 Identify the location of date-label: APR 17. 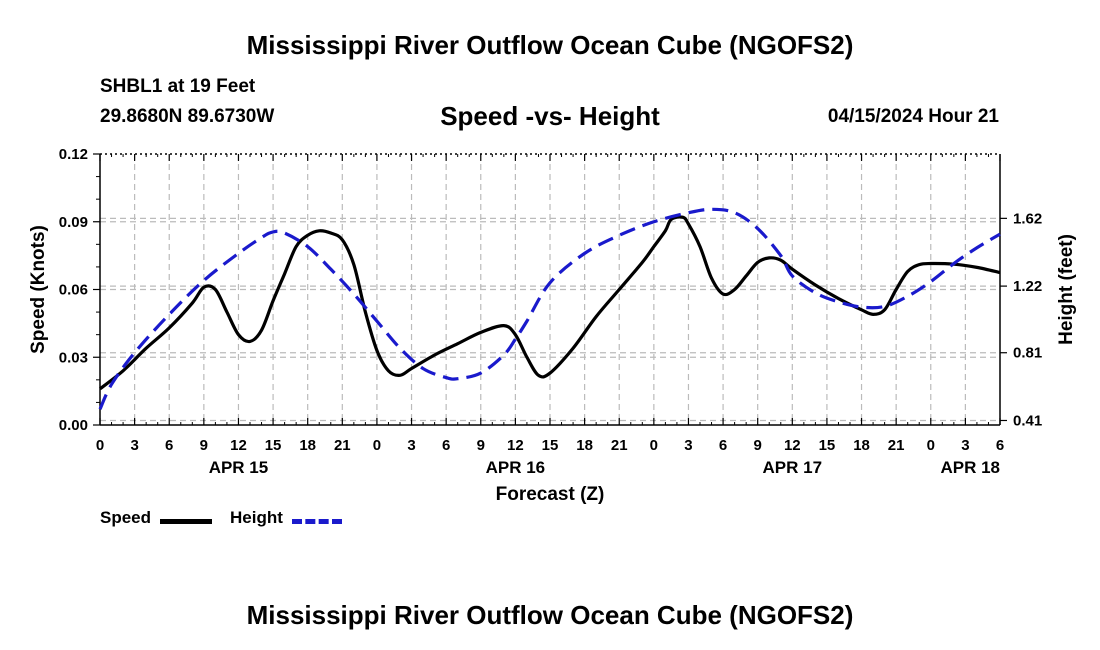
(793, 467).